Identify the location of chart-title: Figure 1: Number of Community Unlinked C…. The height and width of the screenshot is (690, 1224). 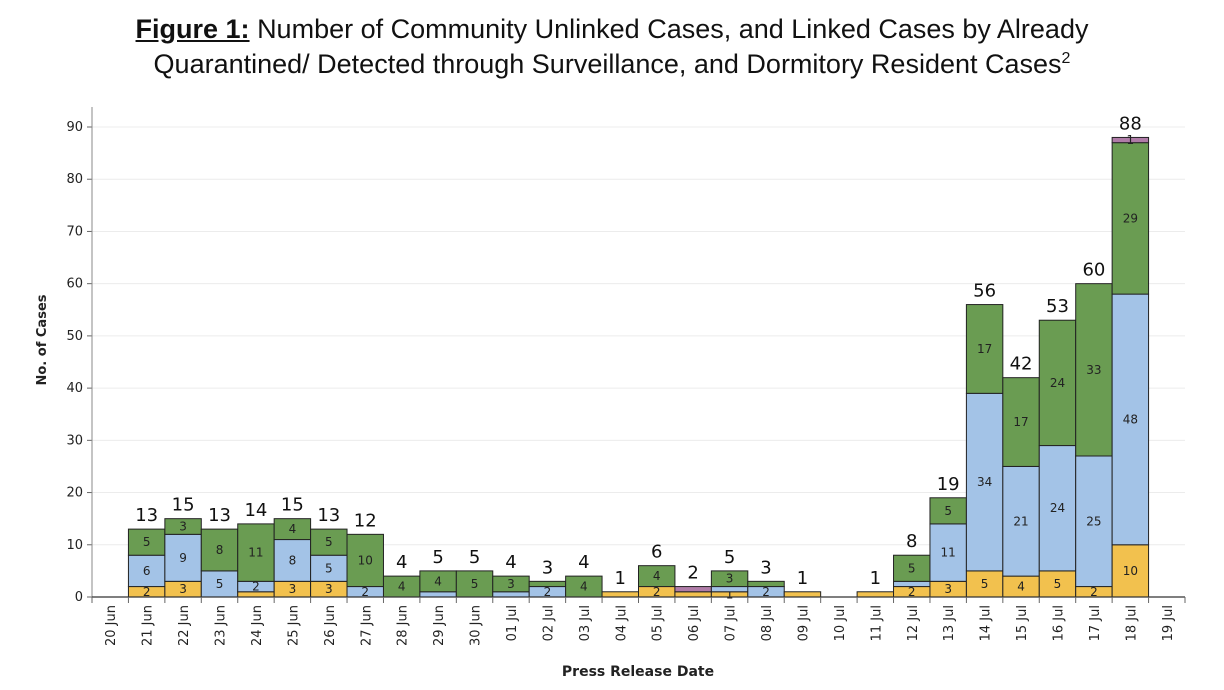
(612, 46).